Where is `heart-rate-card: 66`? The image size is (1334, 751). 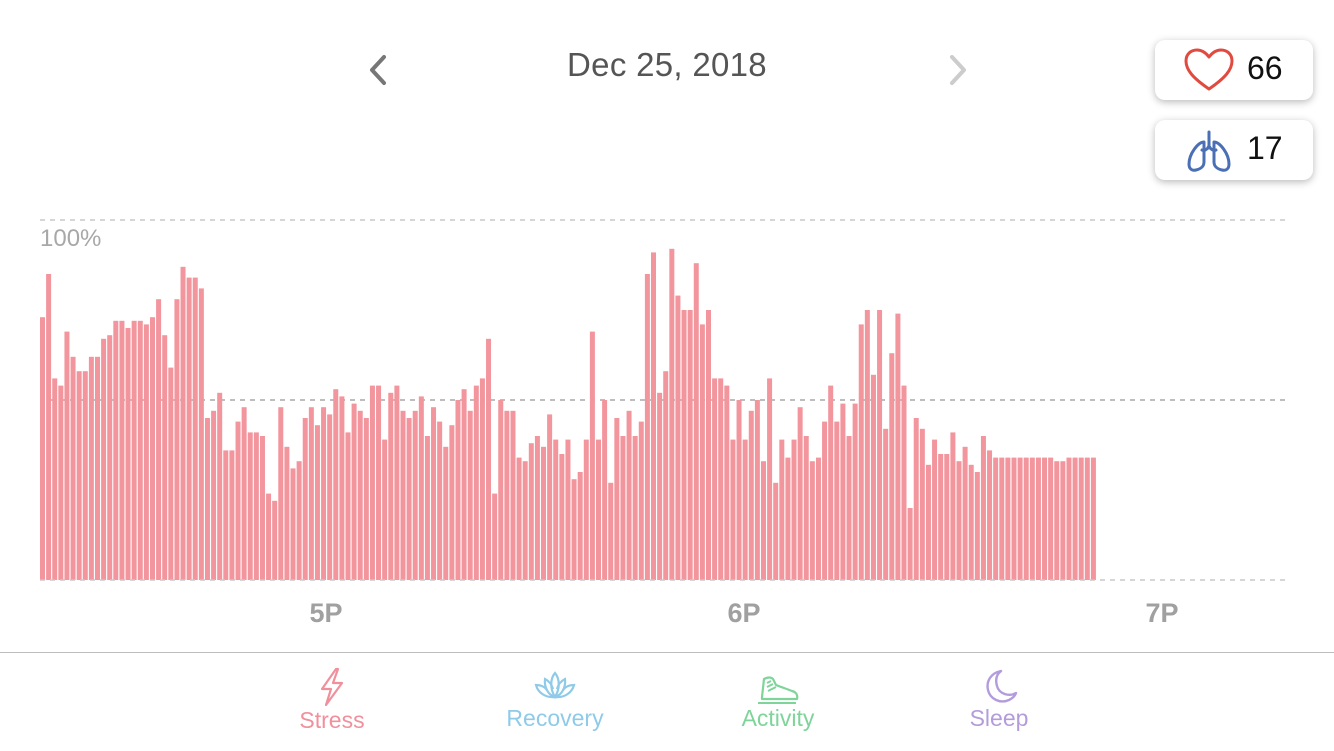
heart-rate-card: 66 is located at coordinates (1234, 70).